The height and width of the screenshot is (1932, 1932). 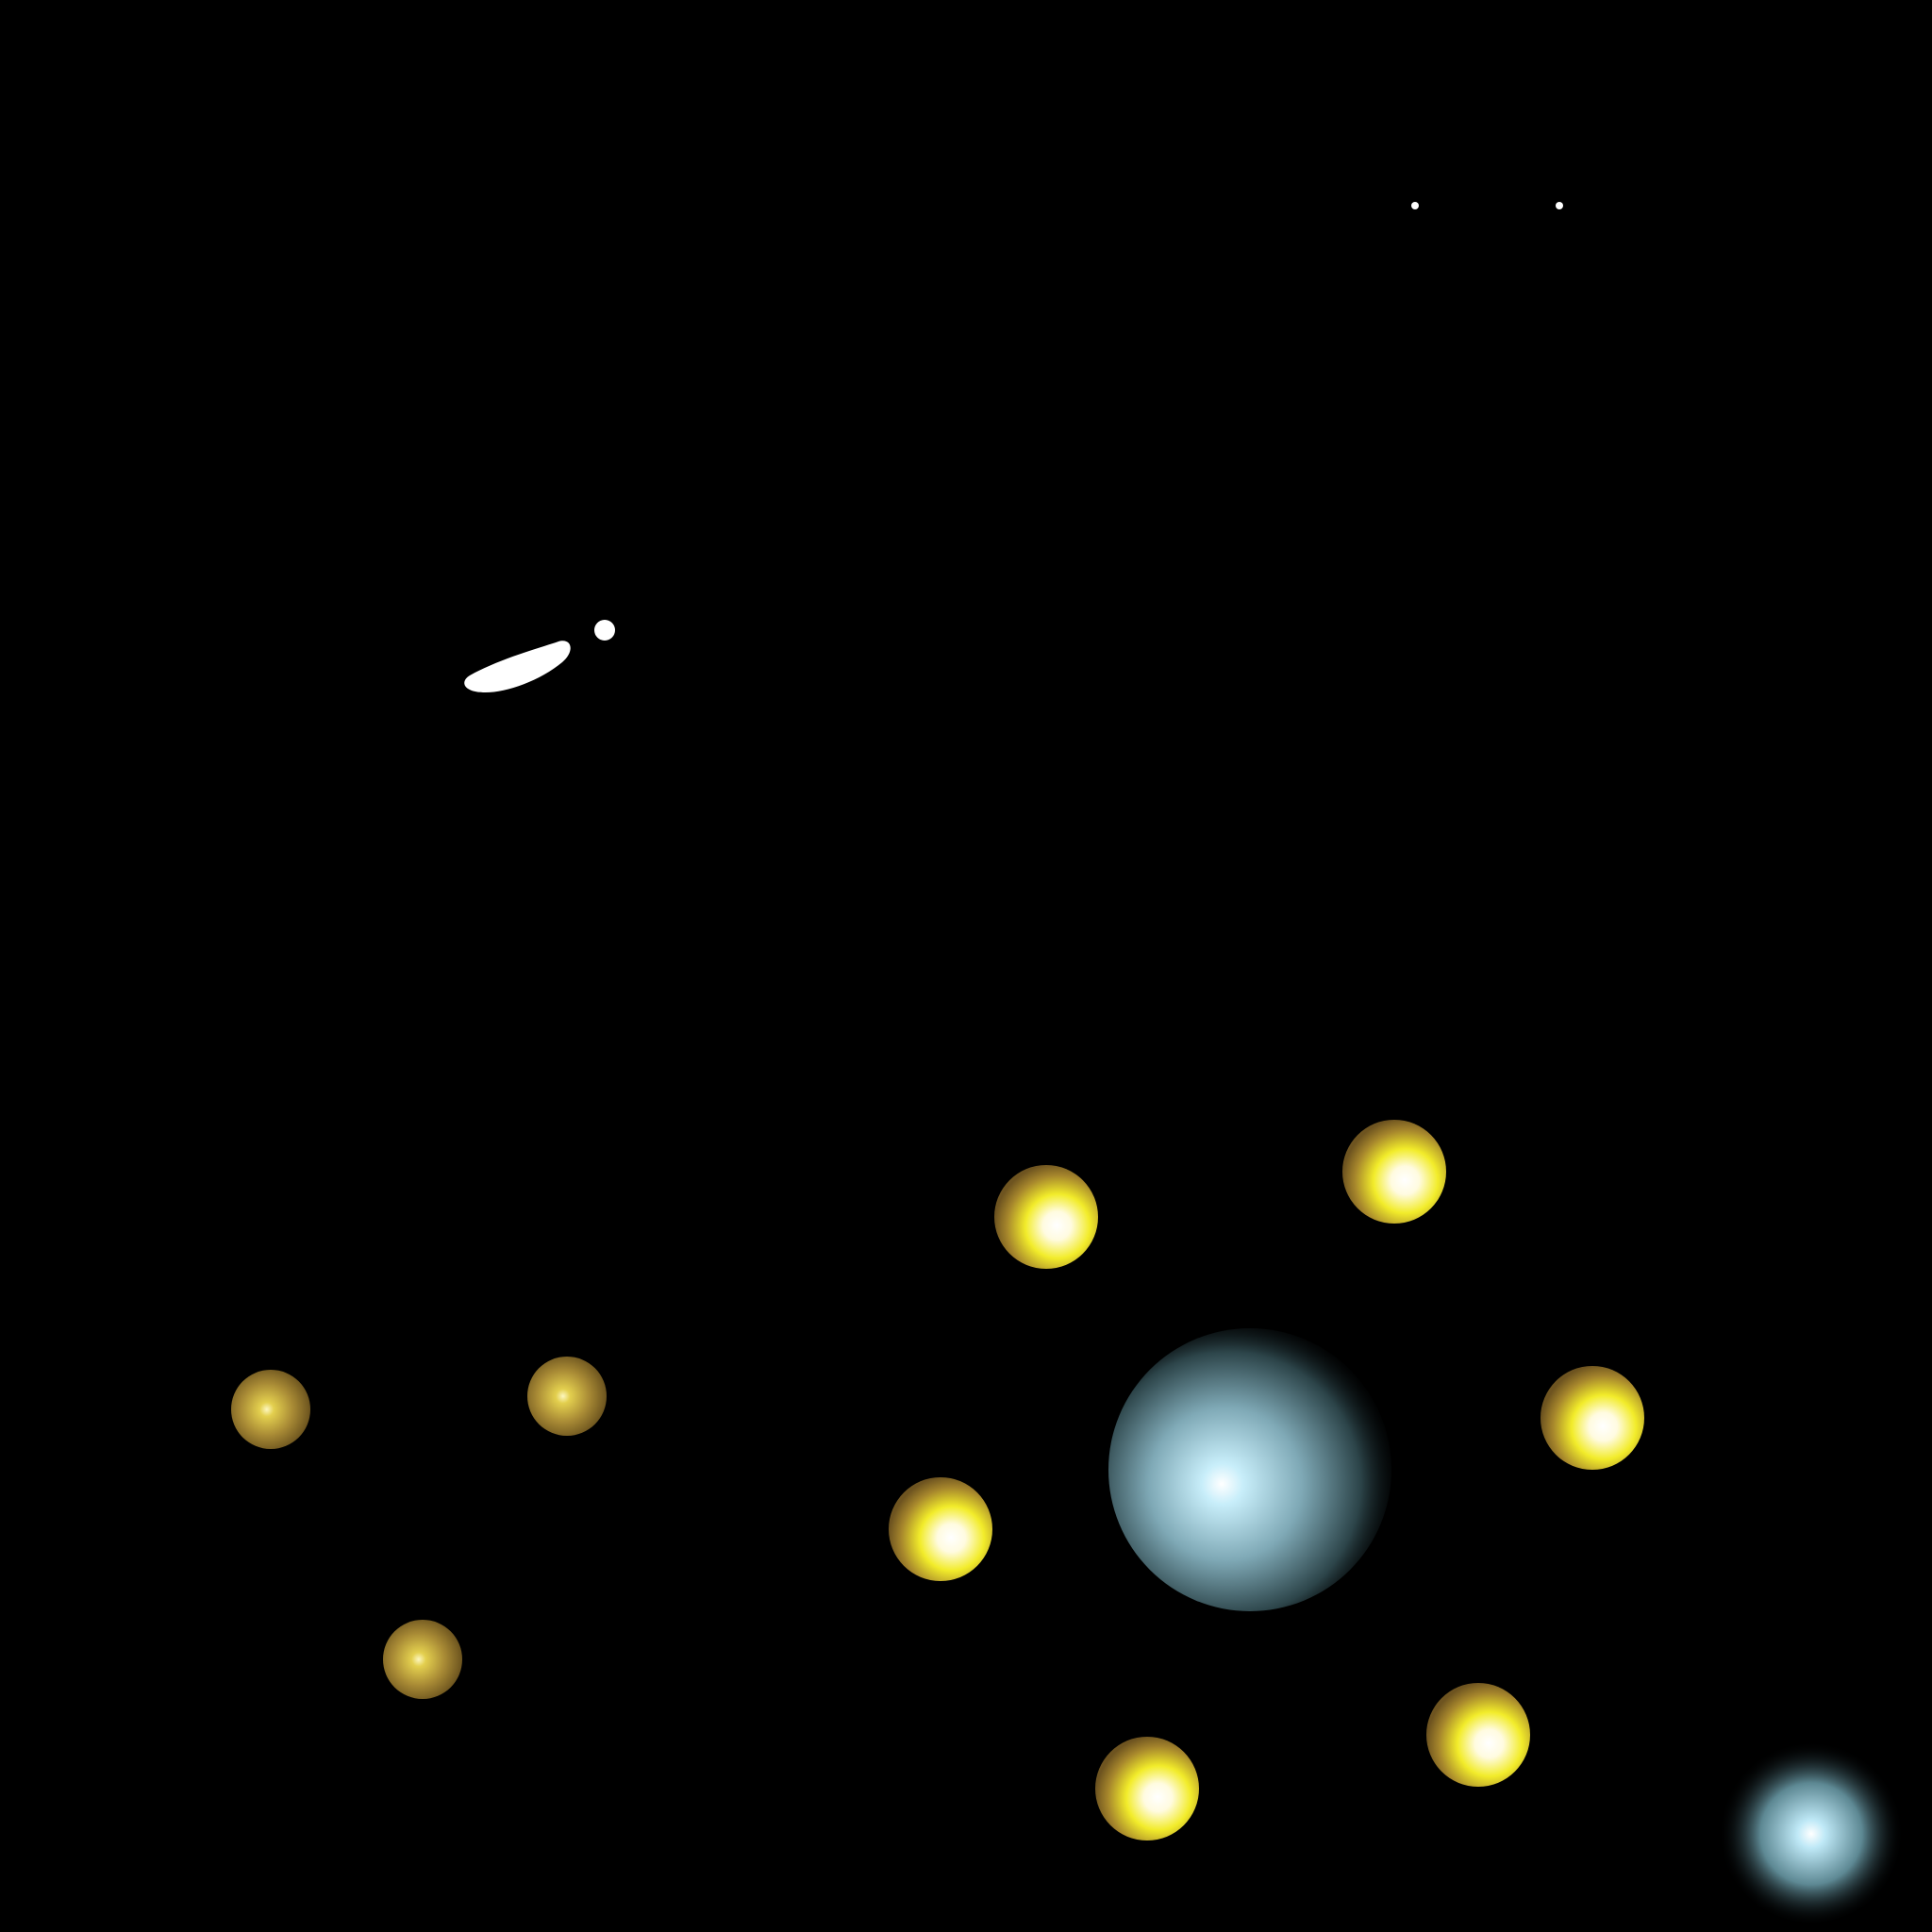 What do you see at coordinates (1812, 1831) in the screenshot?
I see `small-blue-orb` at bounding box center [1812, 1831].